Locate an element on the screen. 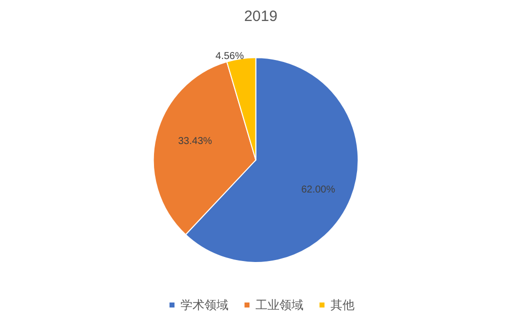  chart-title: 2019 is located at coordinates (261, 16).